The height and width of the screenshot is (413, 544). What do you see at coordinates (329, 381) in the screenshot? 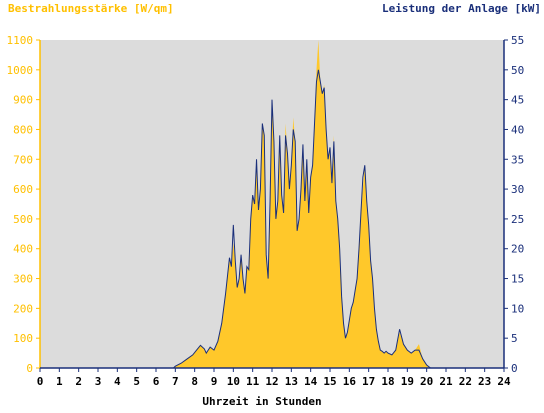
I see `x-tick-label: 15` at bounding box center [329, 381].